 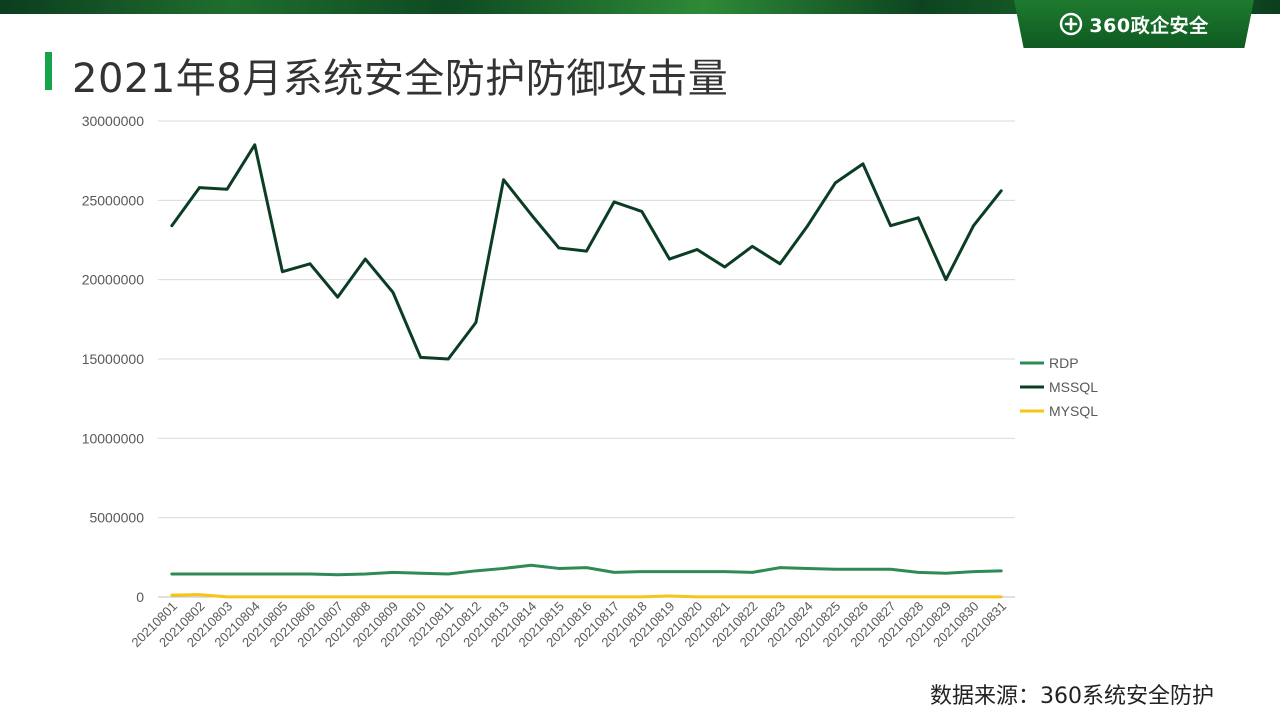 What do you see at coordinates (1064, 363) in the screenshot?
I see `legend-label-rdp: RDP` at bounding box center [1064, 363].